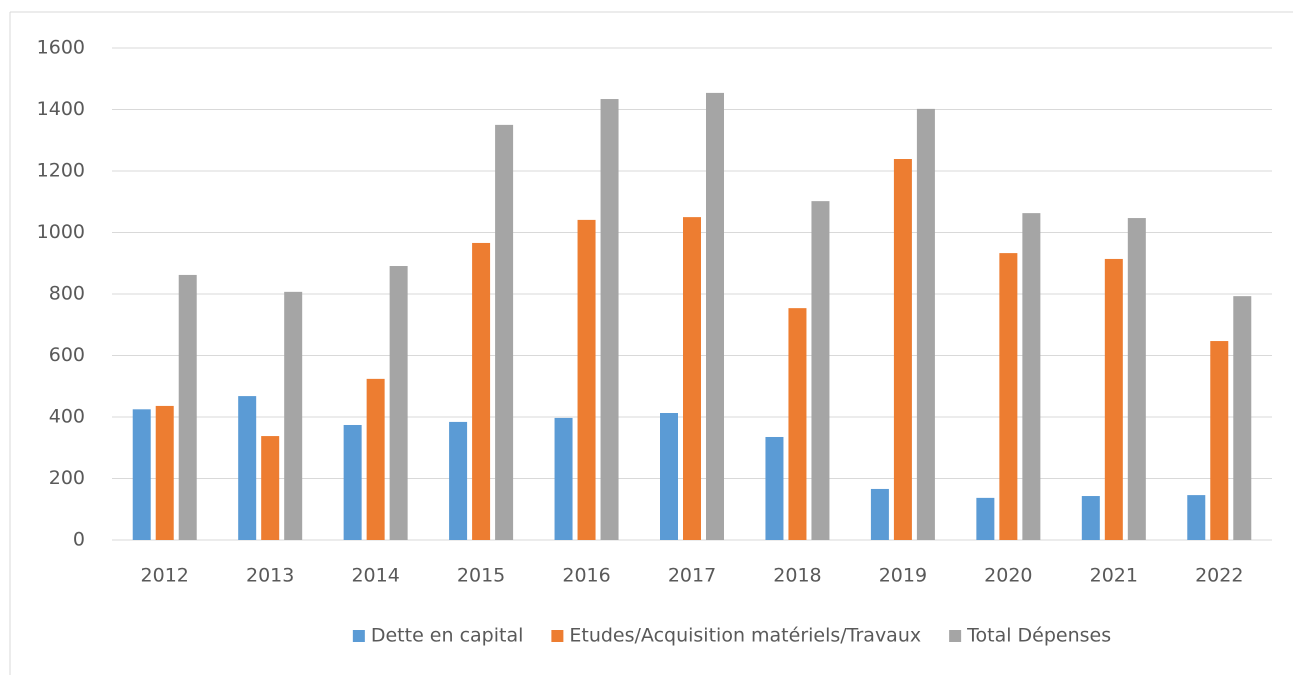 The width and height of the screenshot is (1293, 675). Describe the element at coordinates (67, 417) in the screenshot. I see `y-tick-label: 400` at that location.